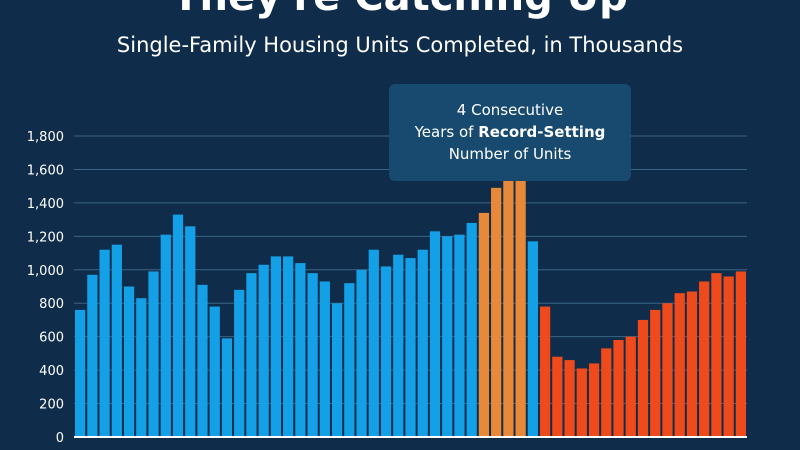 This screenshot has height=450, width=800. What do you see at coordinates (45, 288) in the screenshot?
I see `y-axis-tick-labels: 0 200 400 600 800 1,000 1,200 1,400 1,600 1,800` at bounding box center [45, 288].